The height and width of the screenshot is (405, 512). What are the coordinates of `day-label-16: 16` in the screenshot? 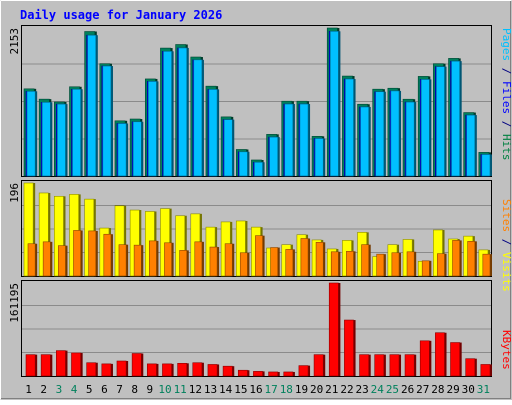 It's located at (255, 389).